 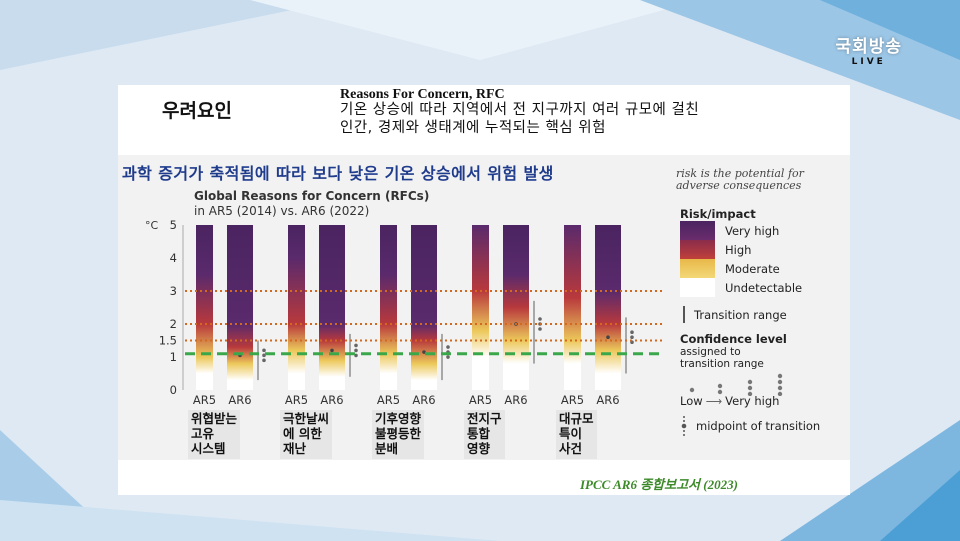 I want to click on rfc-category-label-line: 특이, so click(x=571, y=433).